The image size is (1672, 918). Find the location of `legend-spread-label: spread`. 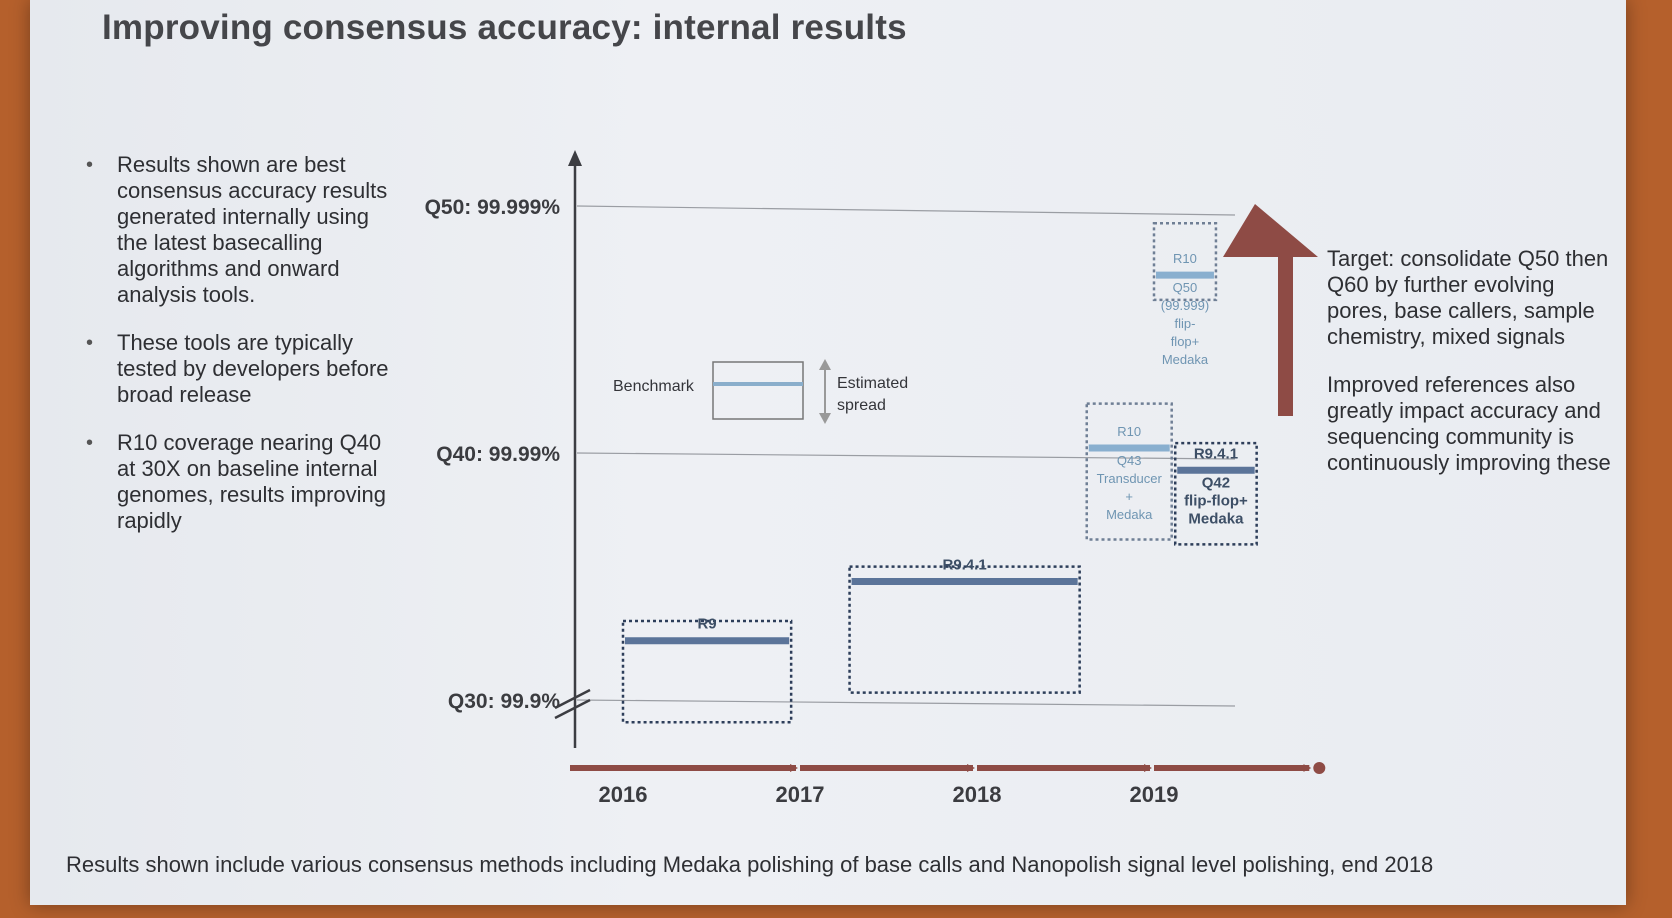

legend-spread-label: spread is located at coordinates (861, 405).